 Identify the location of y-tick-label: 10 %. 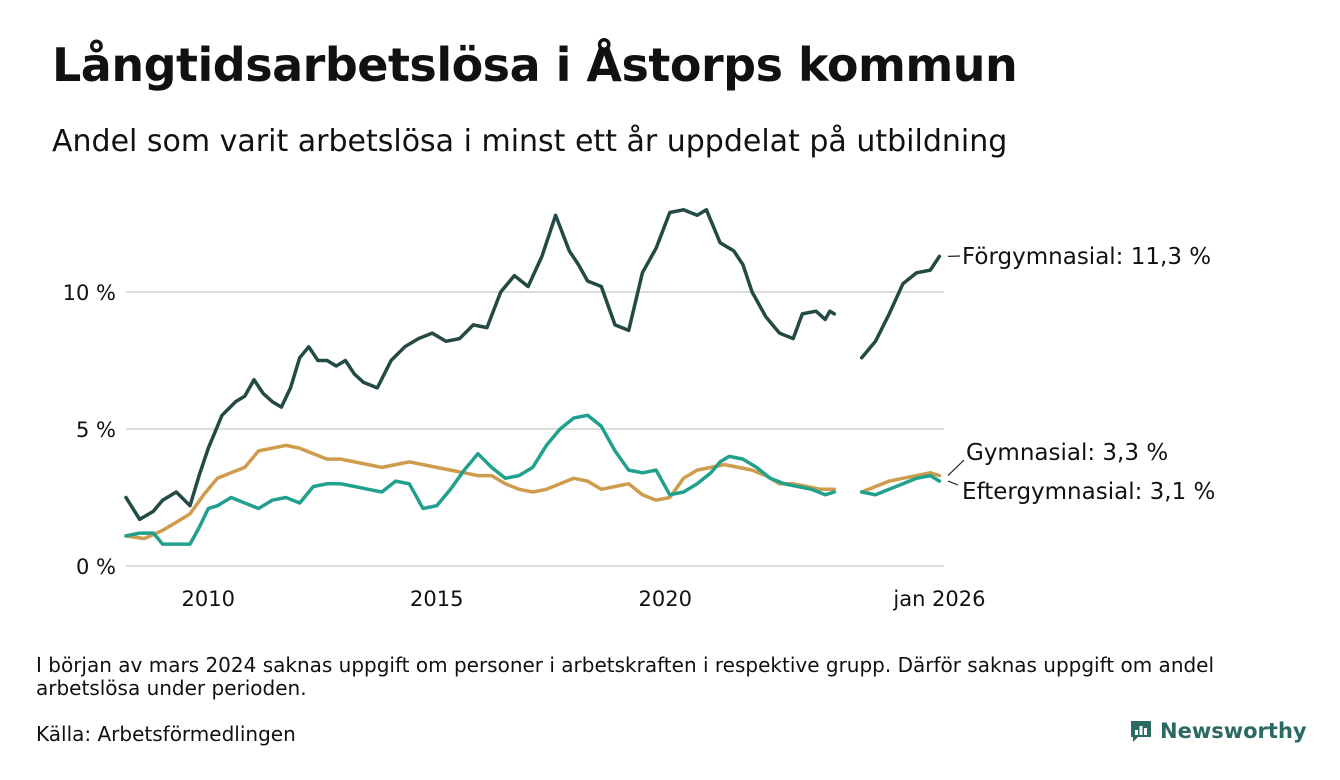
(89, 293).